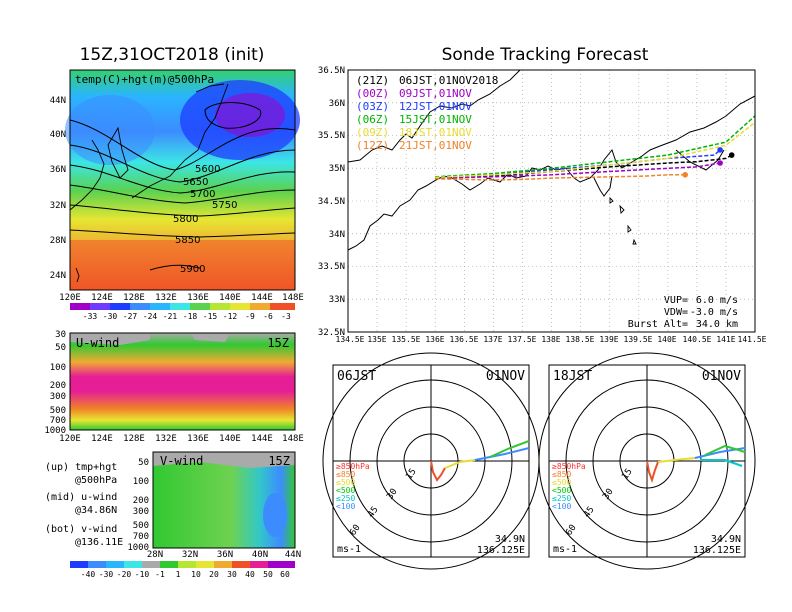 Image resolution: width=792 pixels, height=612 pixels. Describe the element at coordinates (278, 343) in the screenshot. I see `uwind-time: 15Z` at that location.